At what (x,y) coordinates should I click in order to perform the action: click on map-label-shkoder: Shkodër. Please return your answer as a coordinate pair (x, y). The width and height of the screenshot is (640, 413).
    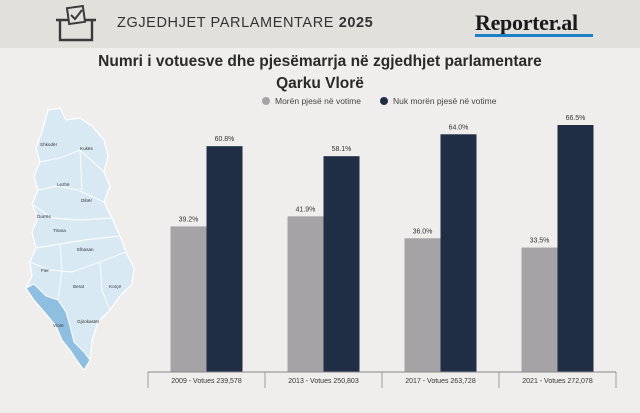
    Looking at the image, I should click on (49, 144).